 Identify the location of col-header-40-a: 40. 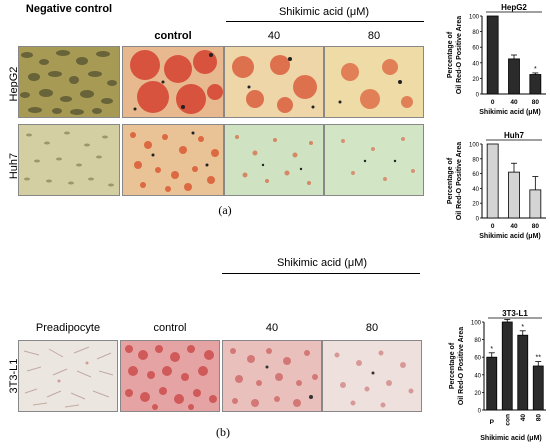
(274, 36).